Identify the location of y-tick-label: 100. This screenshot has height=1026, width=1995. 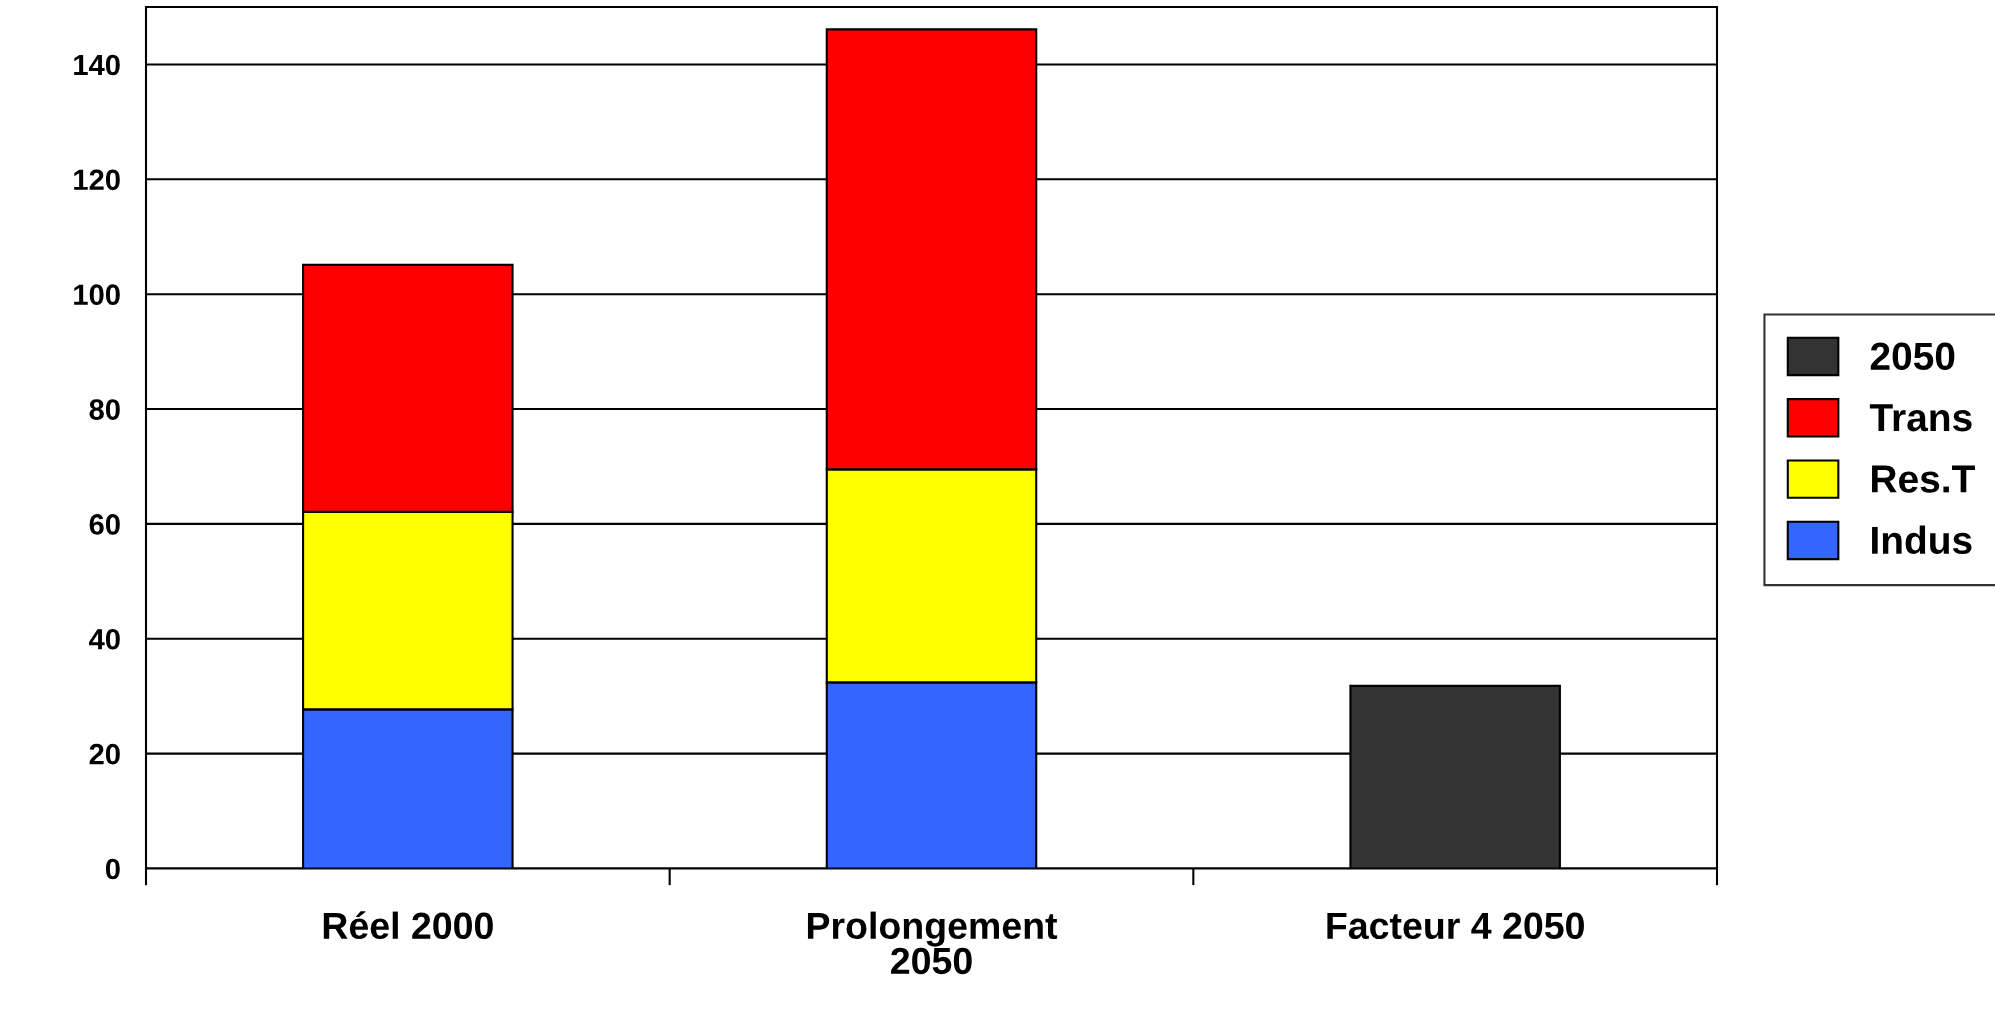
(97, 295).